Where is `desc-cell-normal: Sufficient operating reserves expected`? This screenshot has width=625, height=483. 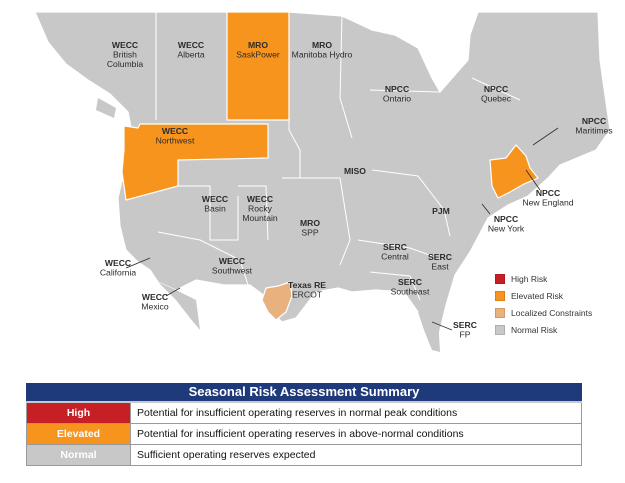 desc-cell-normal: Sufficient operating reserves expected is located at coordinates (355, 455).